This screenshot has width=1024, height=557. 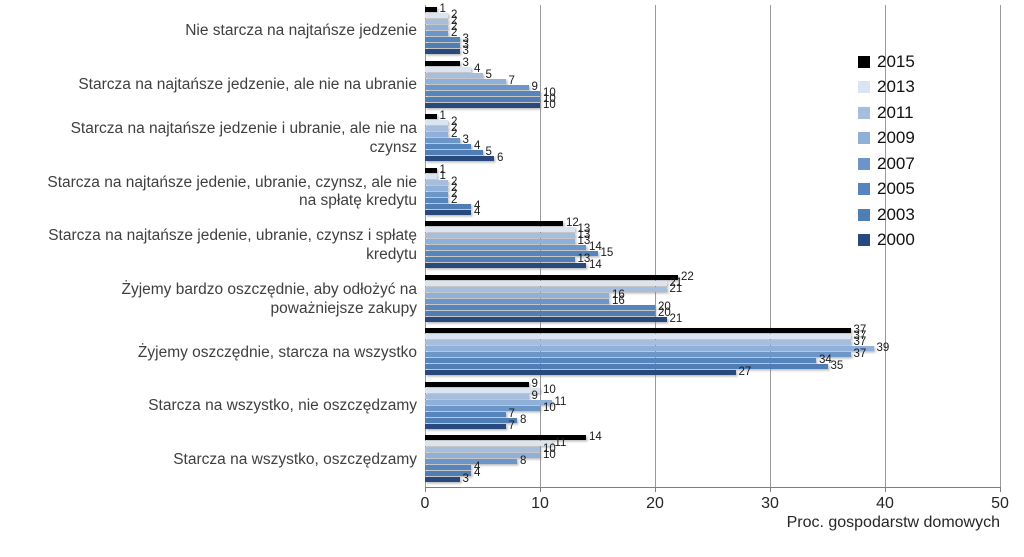 I want to click on bar-row: 4, so click(x=712, y=68).